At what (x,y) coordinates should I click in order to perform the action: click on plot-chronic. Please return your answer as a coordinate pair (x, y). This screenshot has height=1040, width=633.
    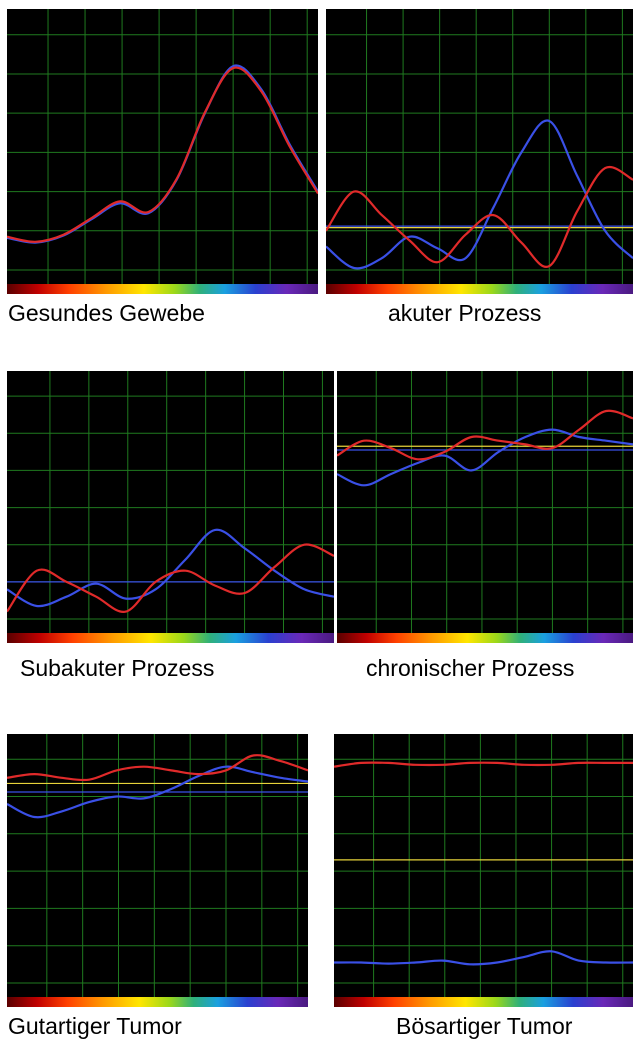
    Looking at the image, I should click on (485, 502).